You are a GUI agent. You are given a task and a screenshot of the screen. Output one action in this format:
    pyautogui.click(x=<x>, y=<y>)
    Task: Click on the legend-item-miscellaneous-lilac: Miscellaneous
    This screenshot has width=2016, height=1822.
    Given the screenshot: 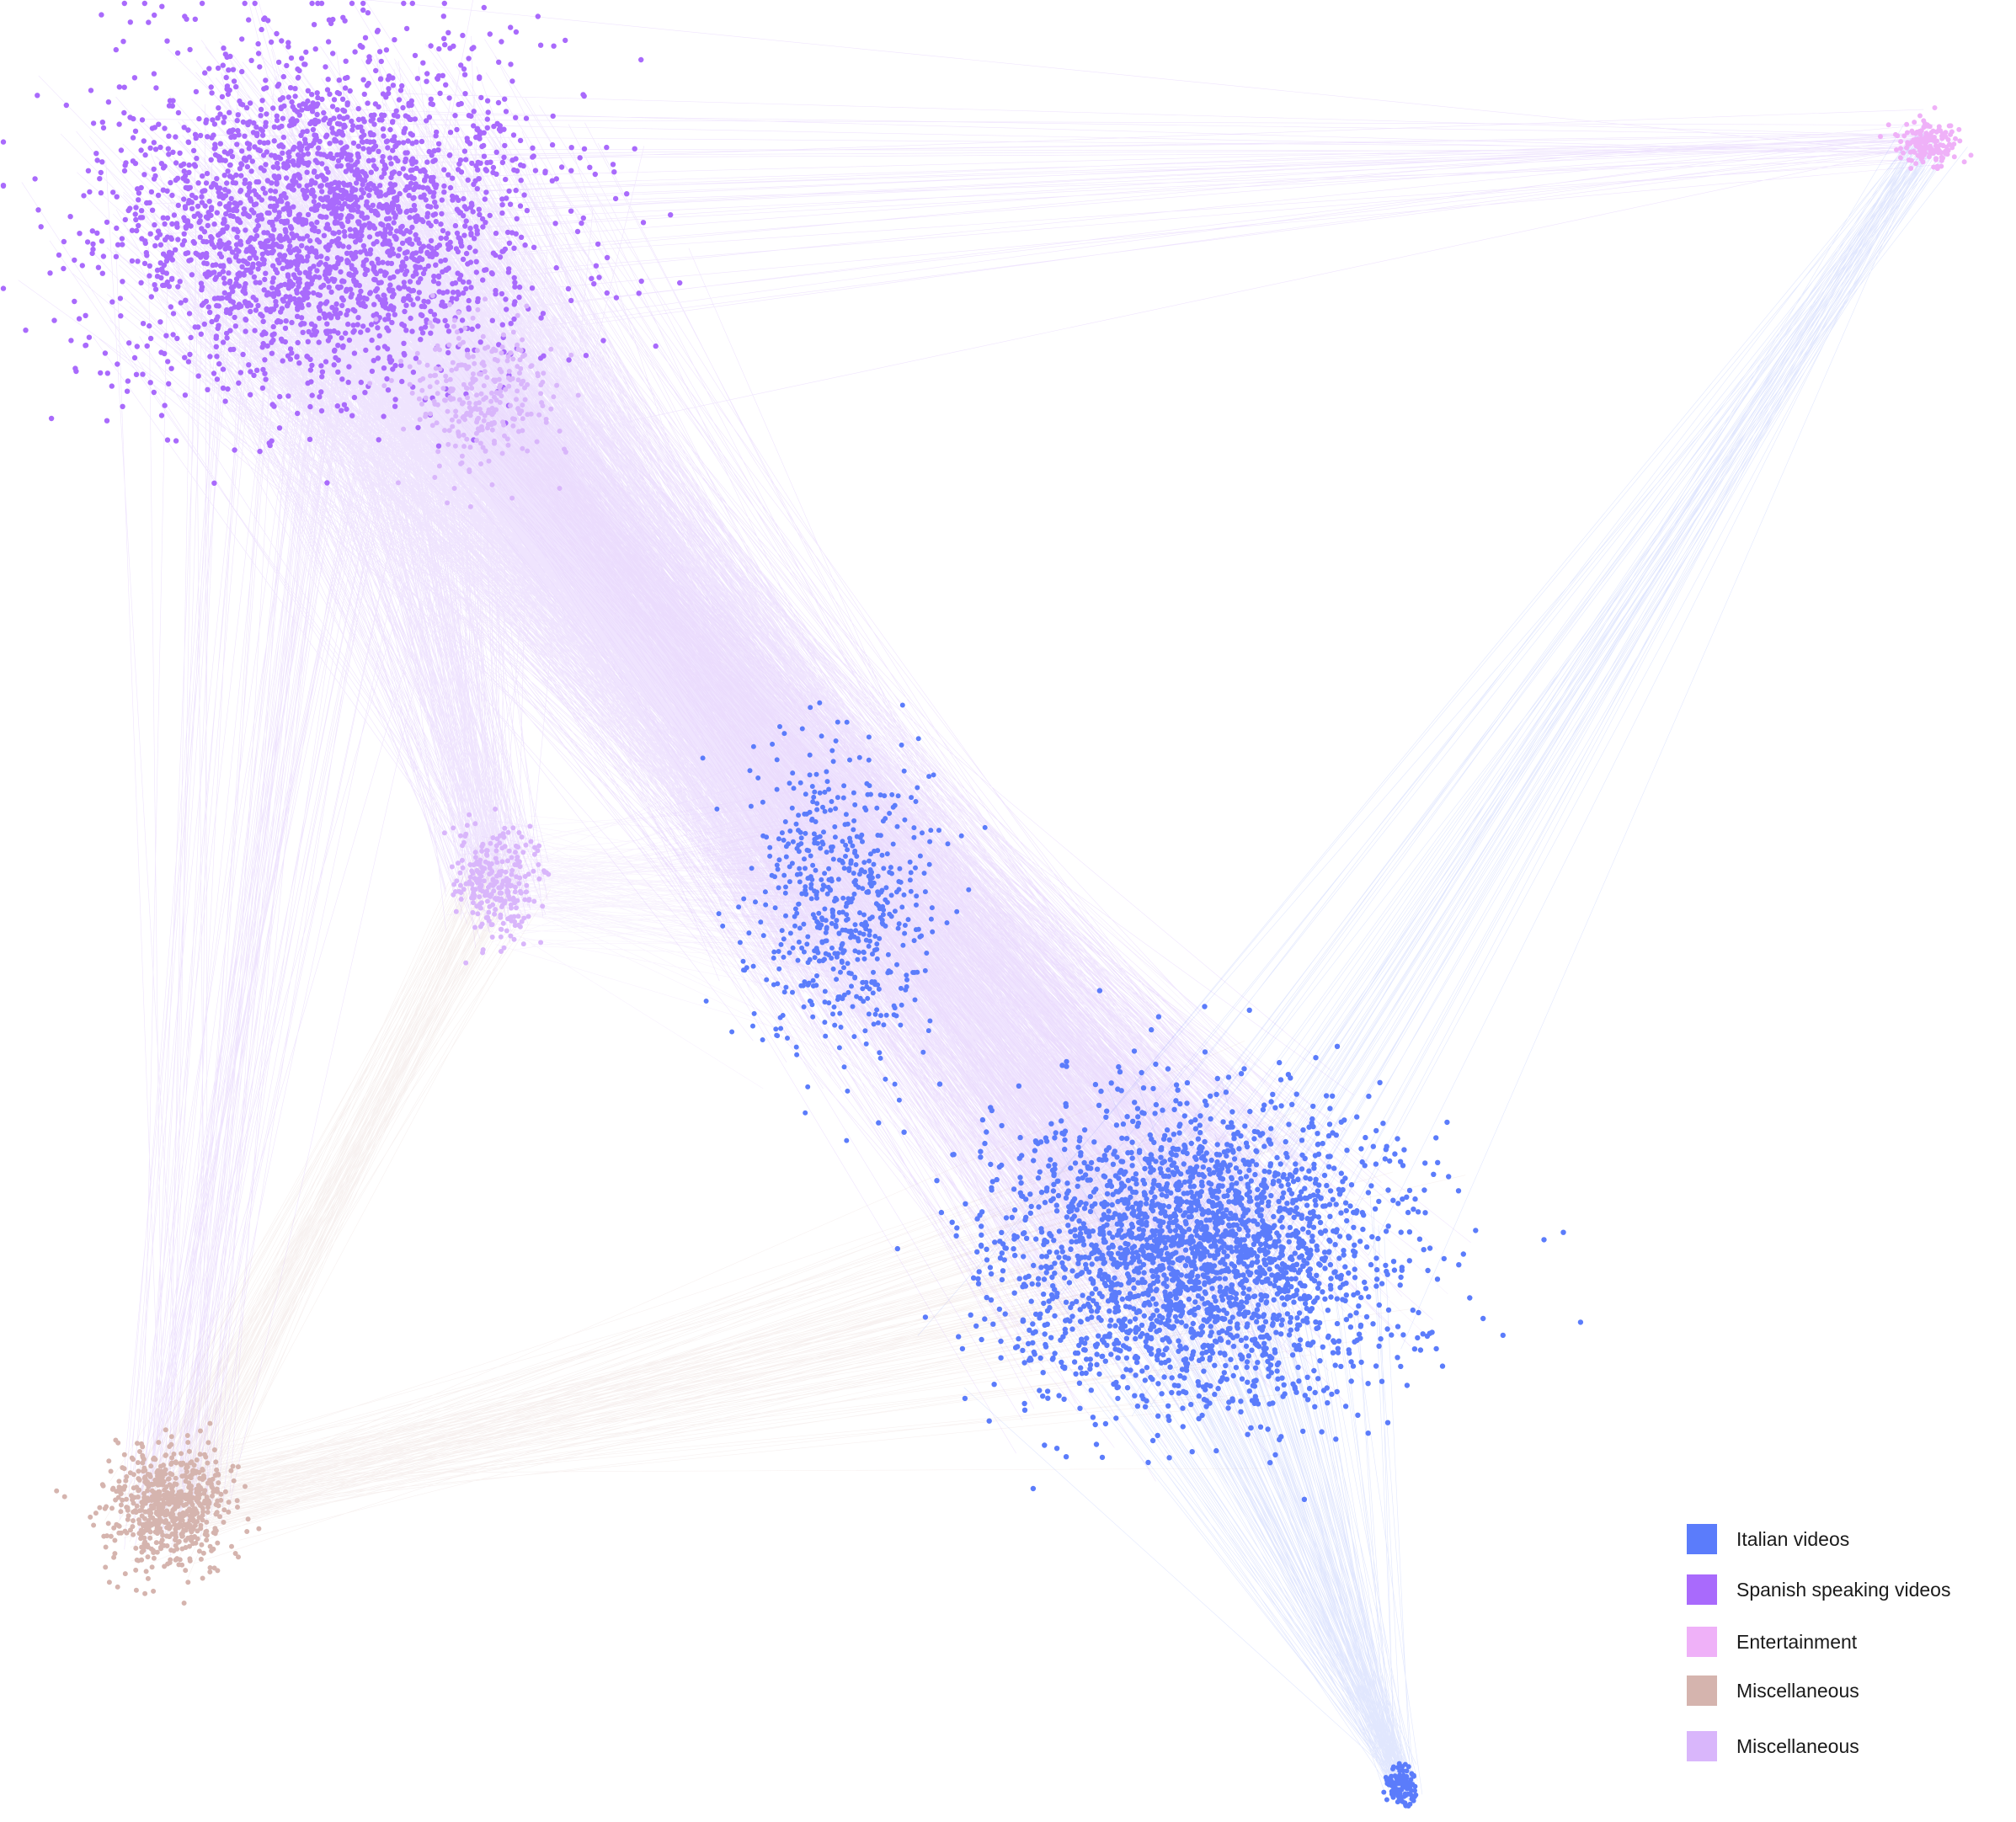 What is the action you would take?
    pyautogui.click(x=1773, y=1746)
    